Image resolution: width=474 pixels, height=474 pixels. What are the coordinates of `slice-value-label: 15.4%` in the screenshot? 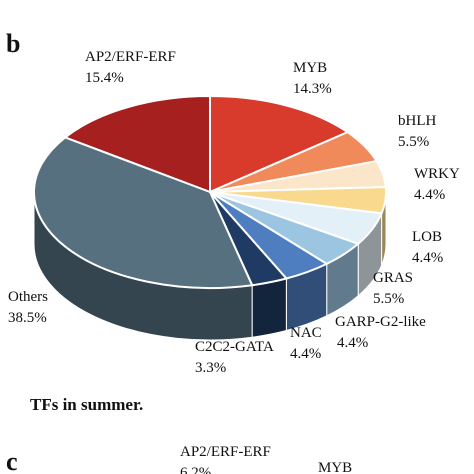 It's located at (104, 78).